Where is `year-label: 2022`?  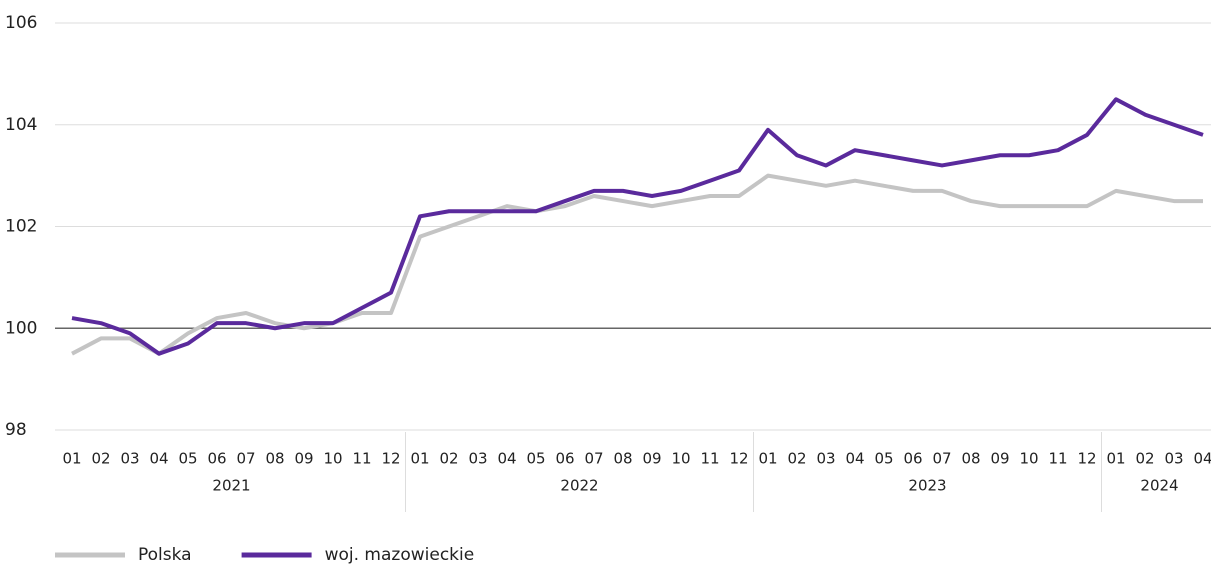 year-label: 2022 is located at coordinates (579, 486).